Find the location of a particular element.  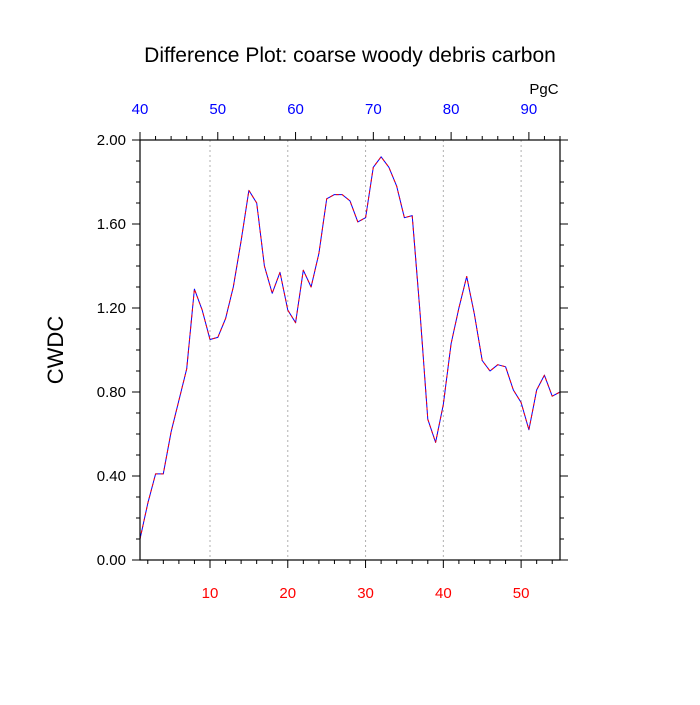

bottom-tick-label: 40 is located at coordinates (443, 593).